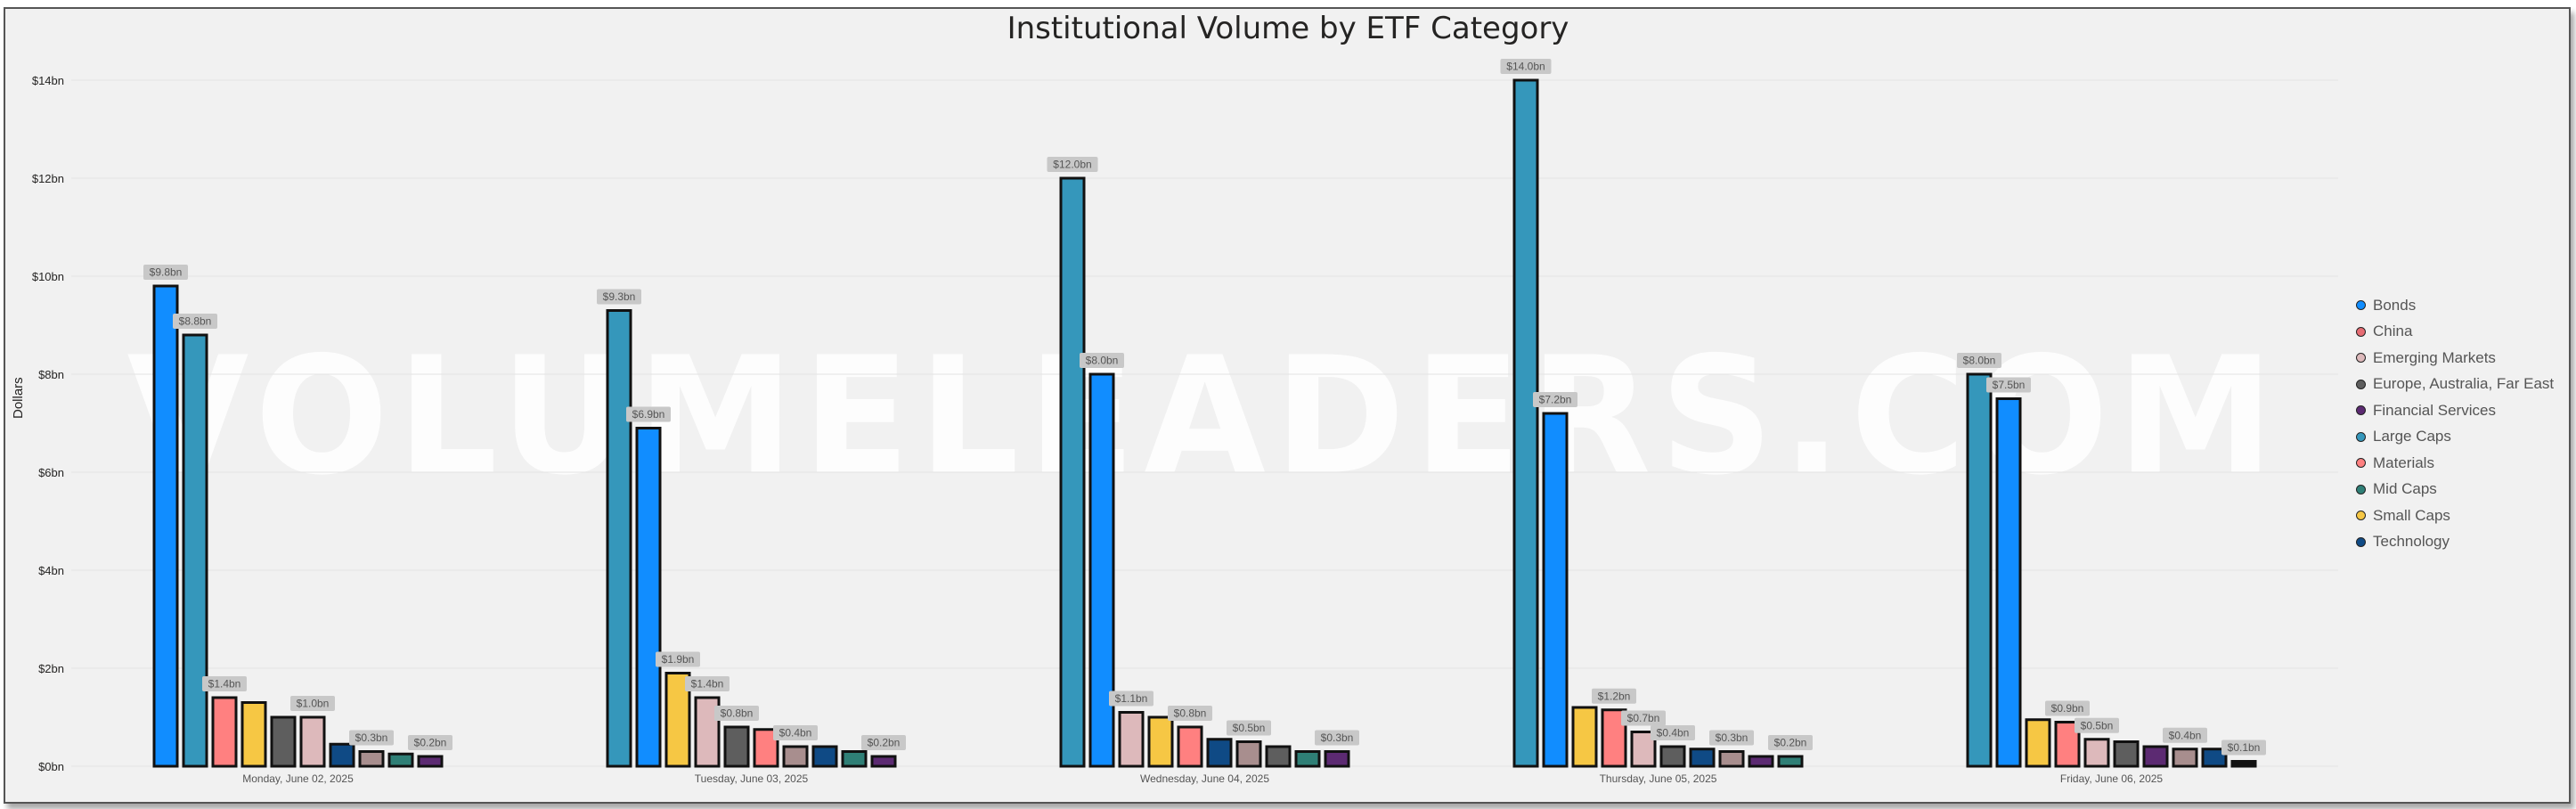  I want to click on data-label: $14.0bn, so click(1526, 67).